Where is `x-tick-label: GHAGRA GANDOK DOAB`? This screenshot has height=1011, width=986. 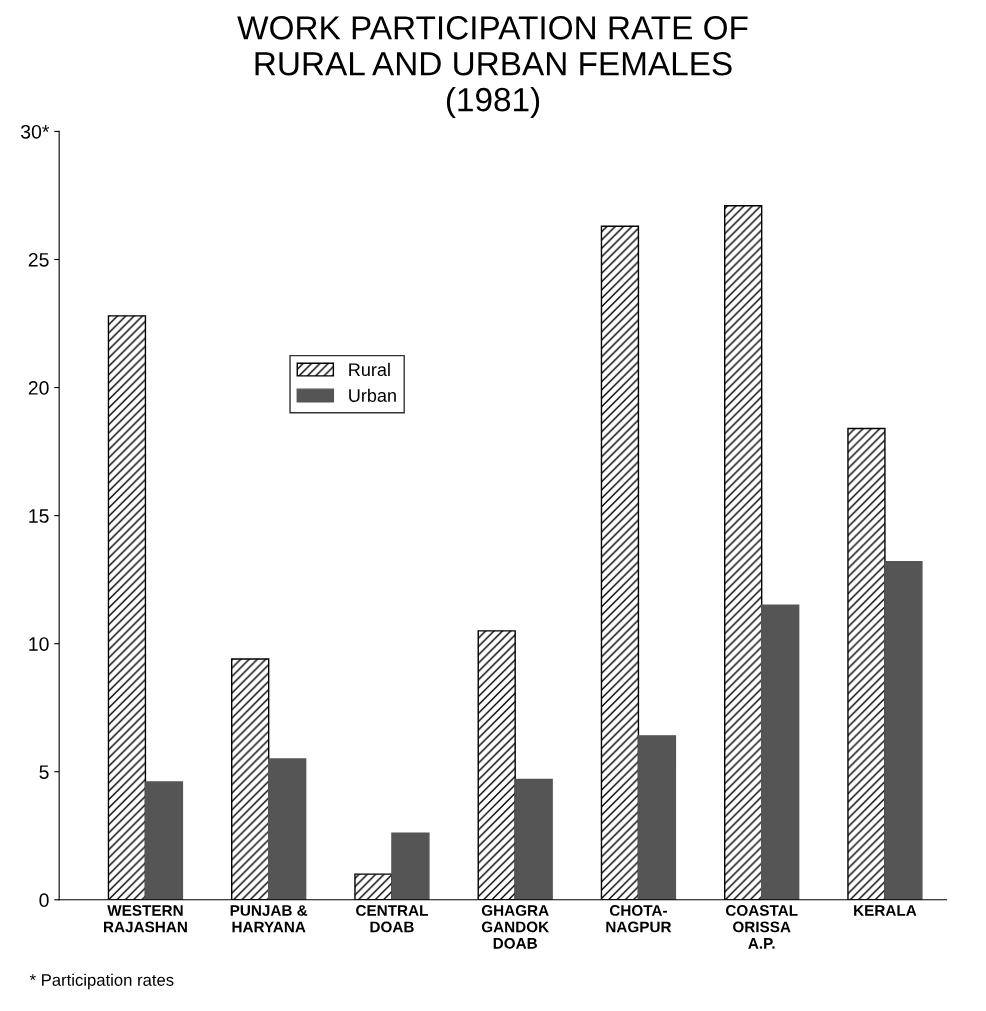 x-tick-label: GHAGRA GANDOK DOAB is located at coordinates (515, 927).